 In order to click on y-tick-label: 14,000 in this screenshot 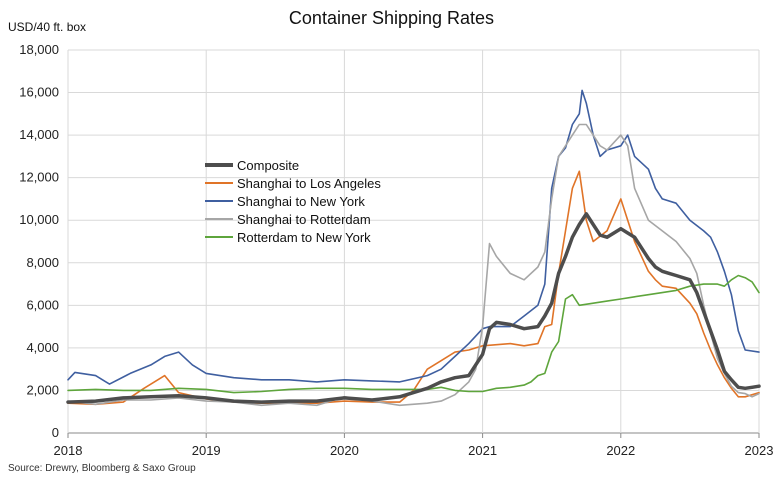, I will do `click(39, 134)`.